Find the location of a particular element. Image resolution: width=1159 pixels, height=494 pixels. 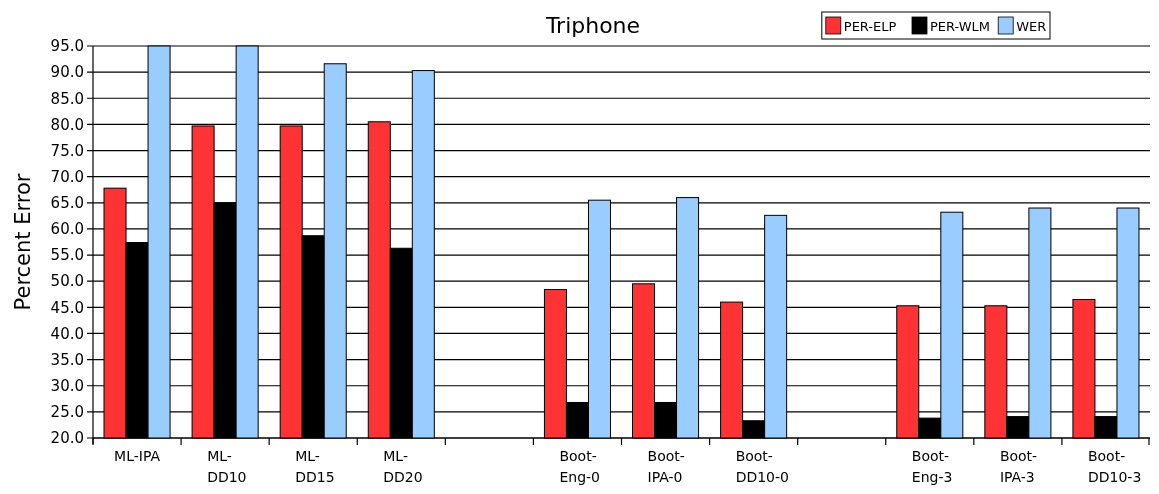

x-tick-label: ML-DD15 is located at coordinates (315, 466).